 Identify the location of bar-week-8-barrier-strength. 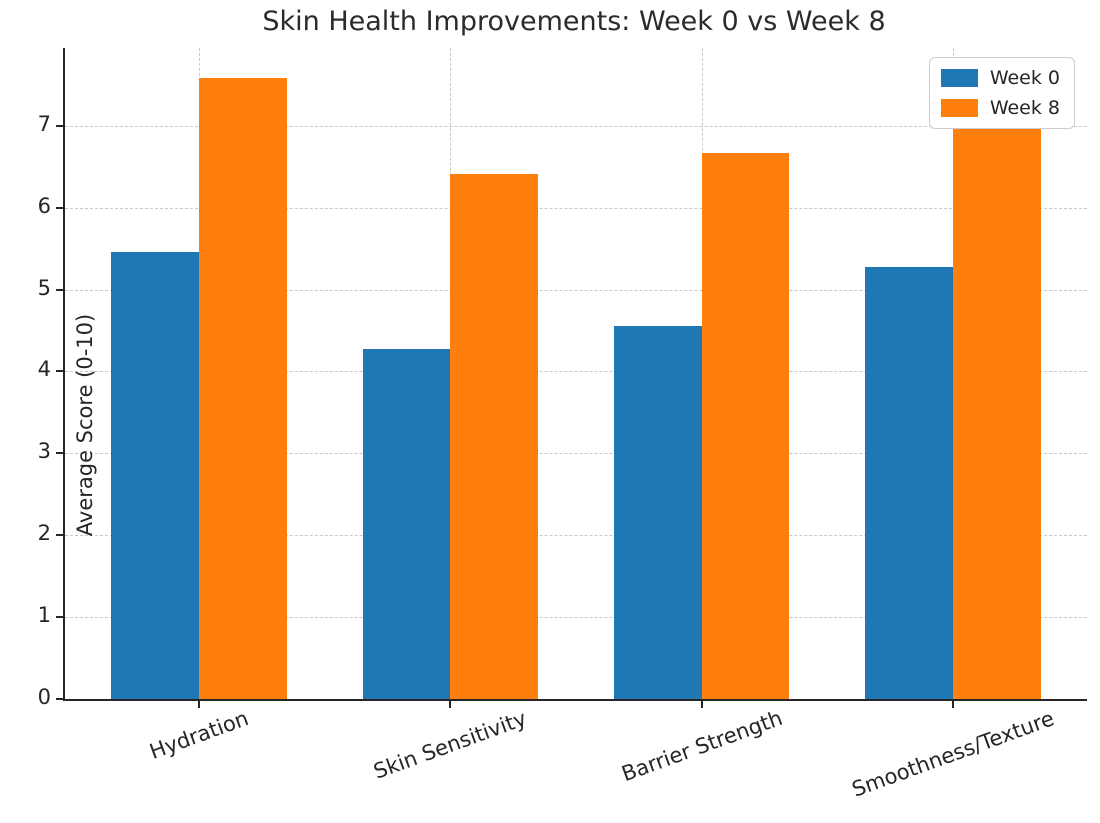
(745, 425).